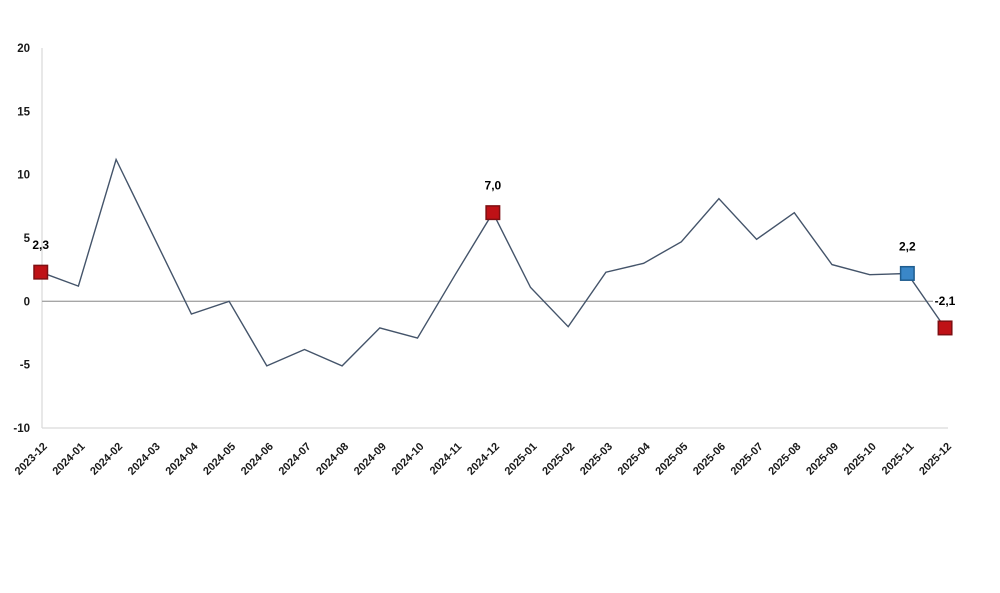 The width and height of the screenshot is (1000, 593). I want to click on x-axis-tick-label: 2024-02, so click(106, 459).